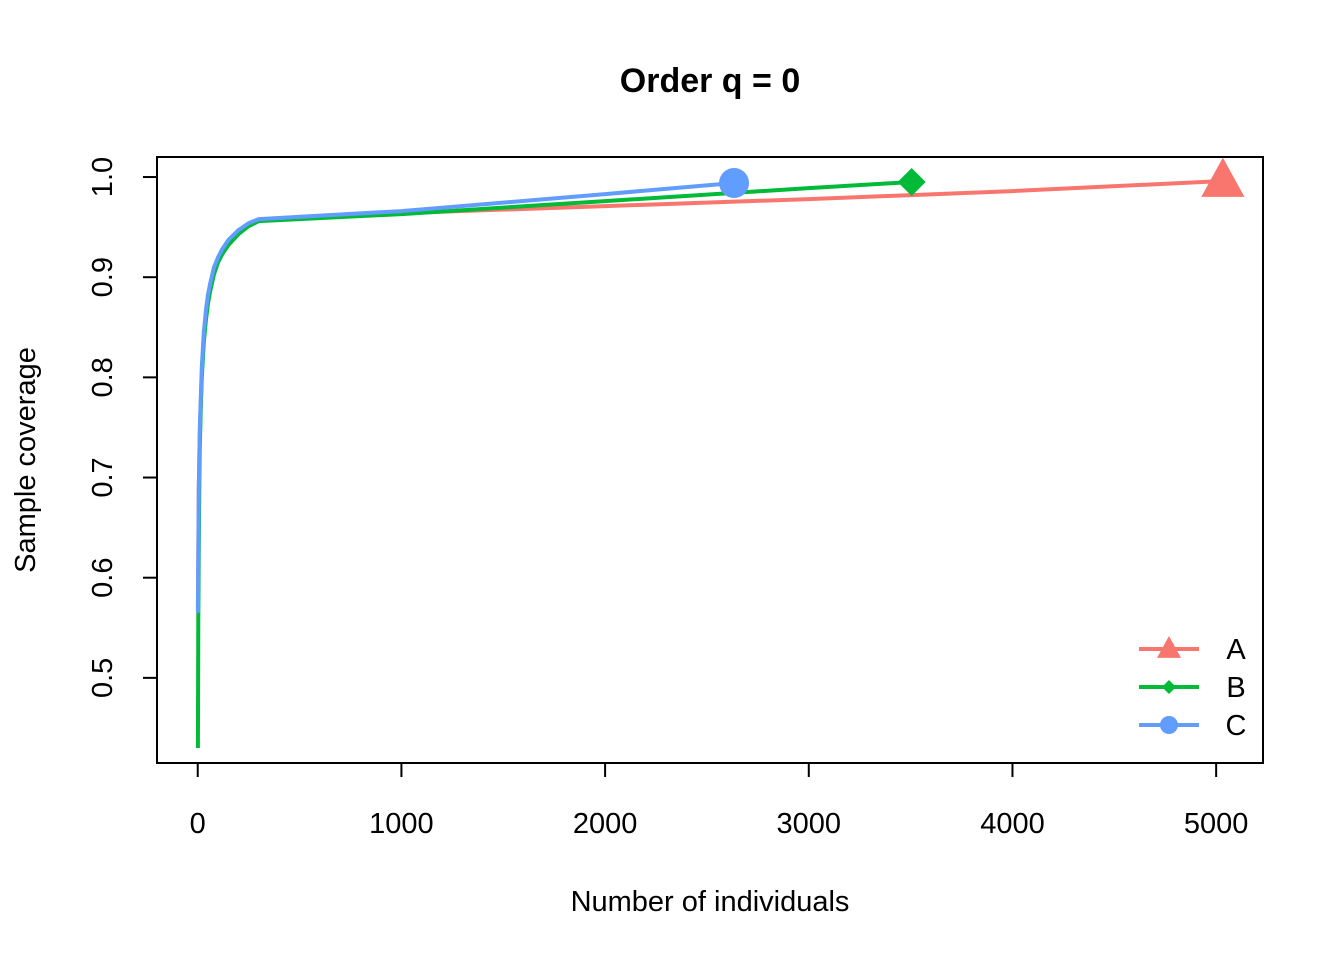 This screenshot has width=1344, height=960. I want to click on chart-title: Order q = 0, so click(710, 81).